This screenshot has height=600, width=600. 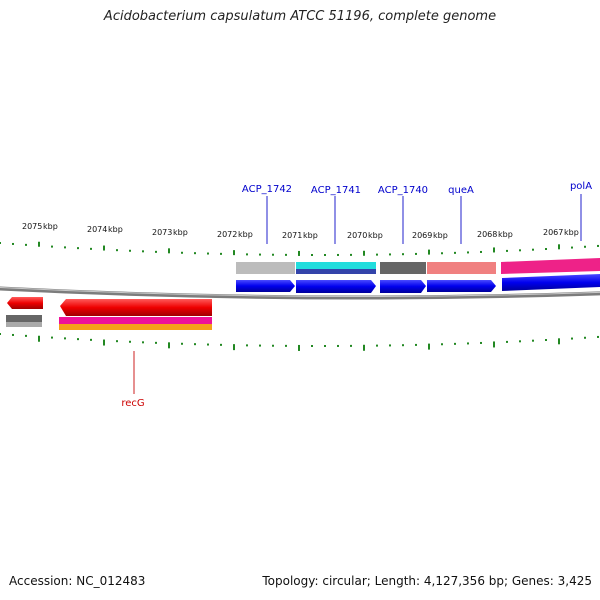 What do you see at coordinates (422, 235) in the screenshot?
I see `kbp-label: 2069` at bounding box center [422, 235].